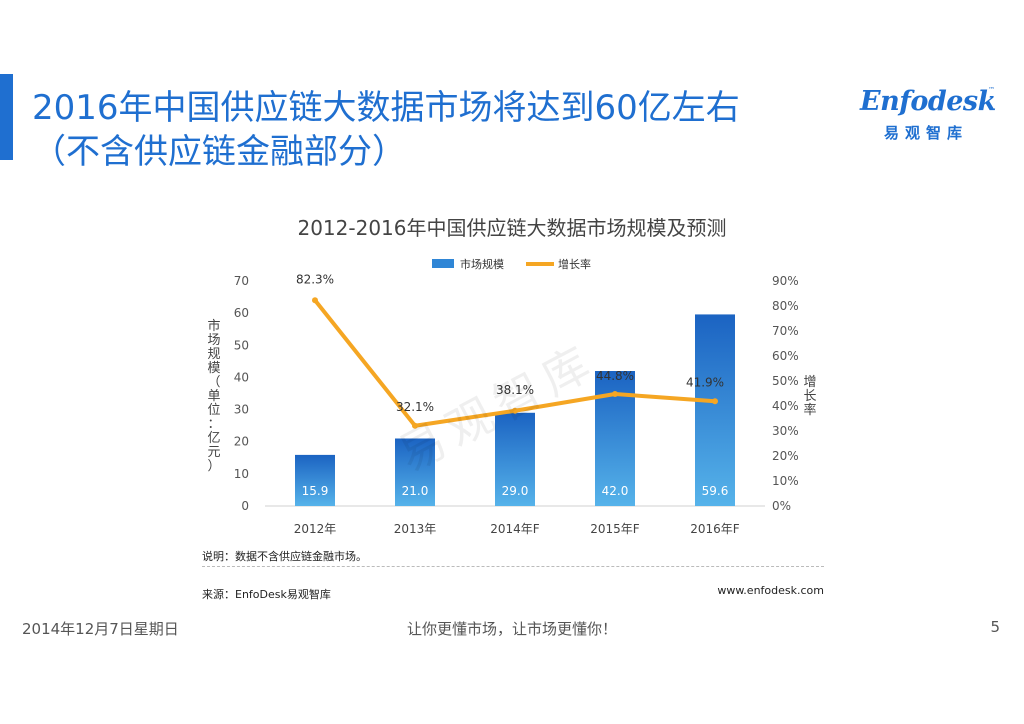  Describe the element at coordinates (809, 410) in the screenshot. I see `axis-title-char: 率` at that location.